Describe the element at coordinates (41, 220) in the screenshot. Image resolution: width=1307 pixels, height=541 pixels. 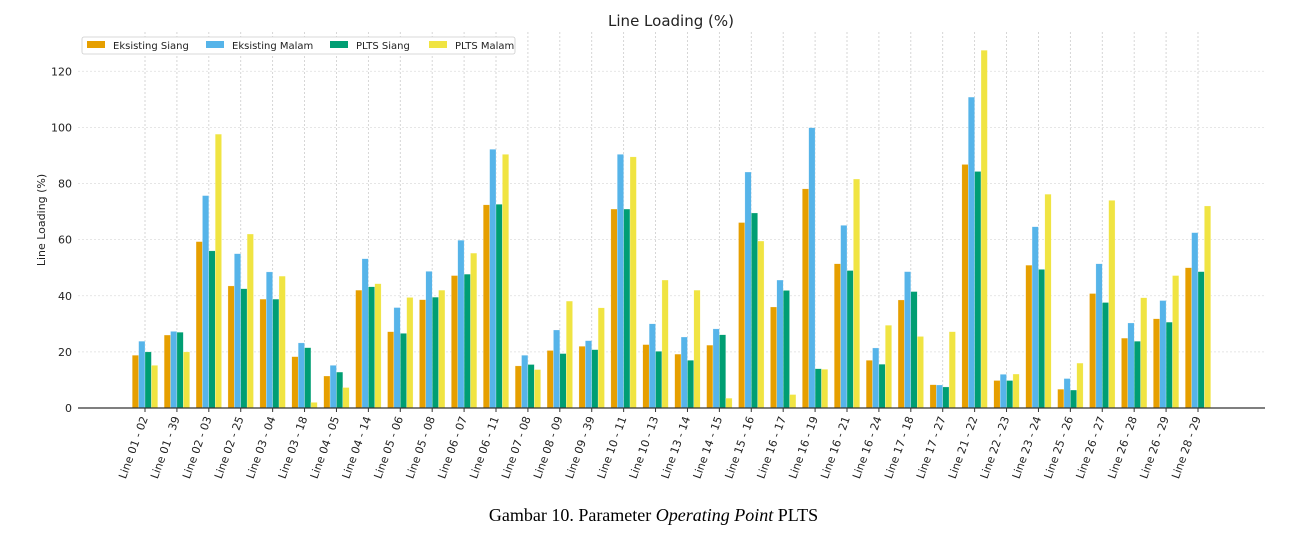
I see `y-axis-label: Line Loading (%)` at that location.